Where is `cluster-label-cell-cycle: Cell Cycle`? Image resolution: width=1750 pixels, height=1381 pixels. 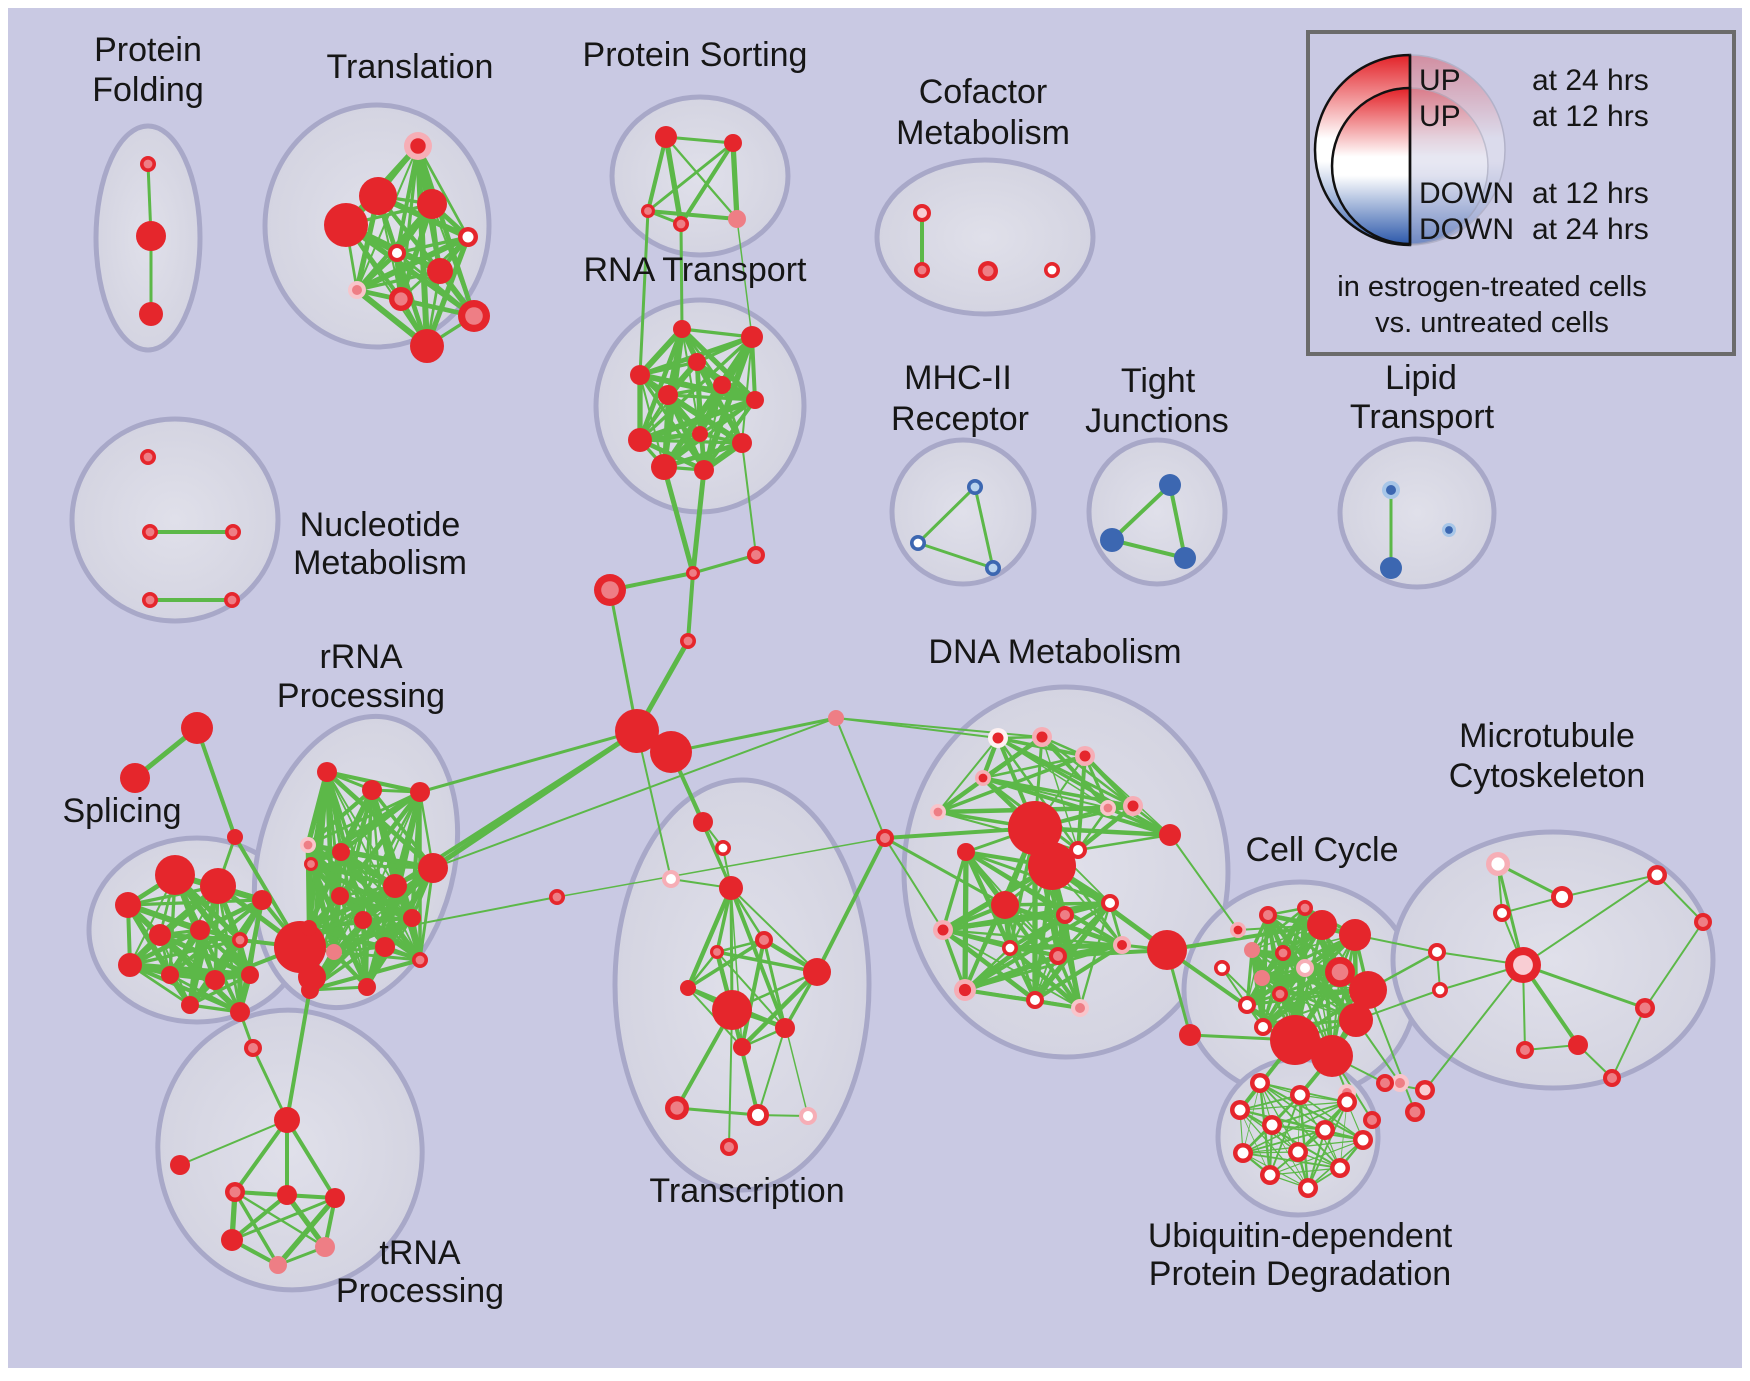
cluster-label-cell-cycle: Cell Cycle is located at coordinates (1321, 850).